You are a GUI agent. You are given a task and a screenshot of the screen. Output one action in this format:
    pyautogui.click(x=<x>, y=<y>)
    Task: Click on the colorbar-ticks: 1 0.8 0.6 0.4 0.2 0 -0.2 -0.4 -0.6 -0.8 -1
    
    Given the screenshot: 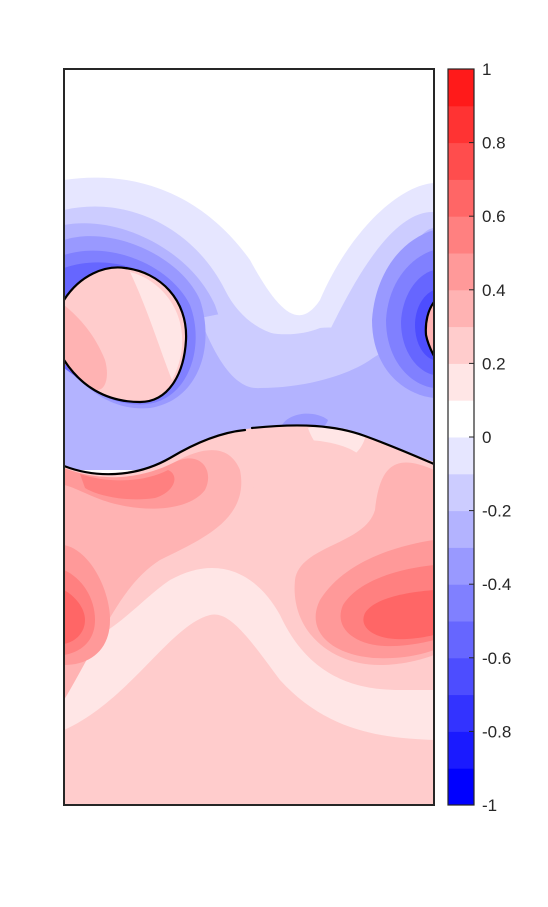 What is the action you would take?
    pyautogui.click(x=490, y=437)
    